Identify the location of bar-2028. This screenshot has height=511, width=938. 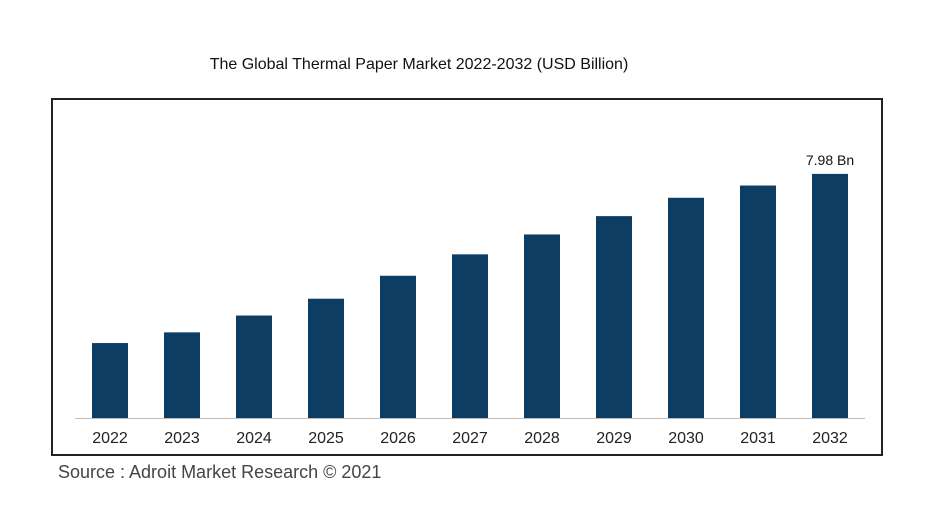
(542, 326).